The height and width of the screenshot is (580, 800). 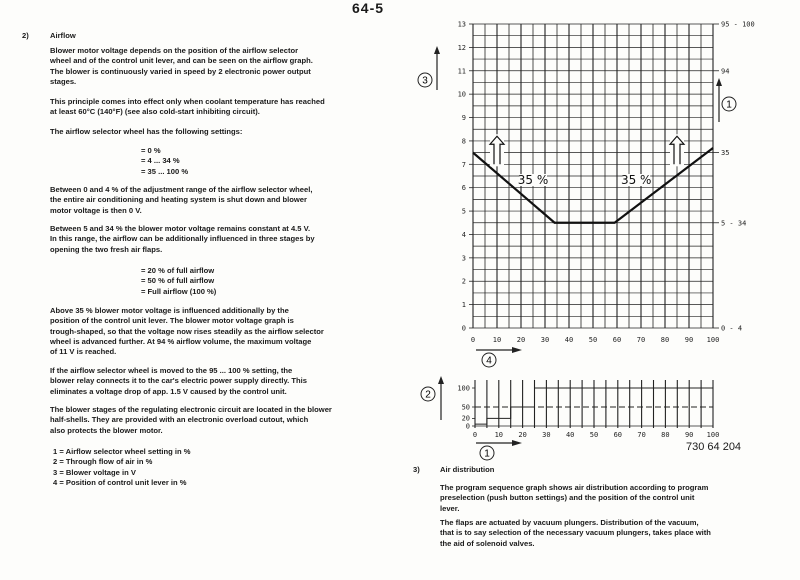 What do you see at coordinates (179, 291) in the screenshot?
I see `text-line: = Full airflow (100 %)` at bounding box center [179, 291].